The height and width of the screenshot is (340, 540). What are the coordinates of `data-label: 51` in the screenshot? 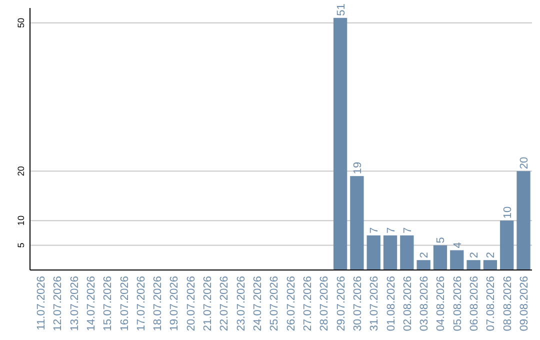 It's located at (341, 10).